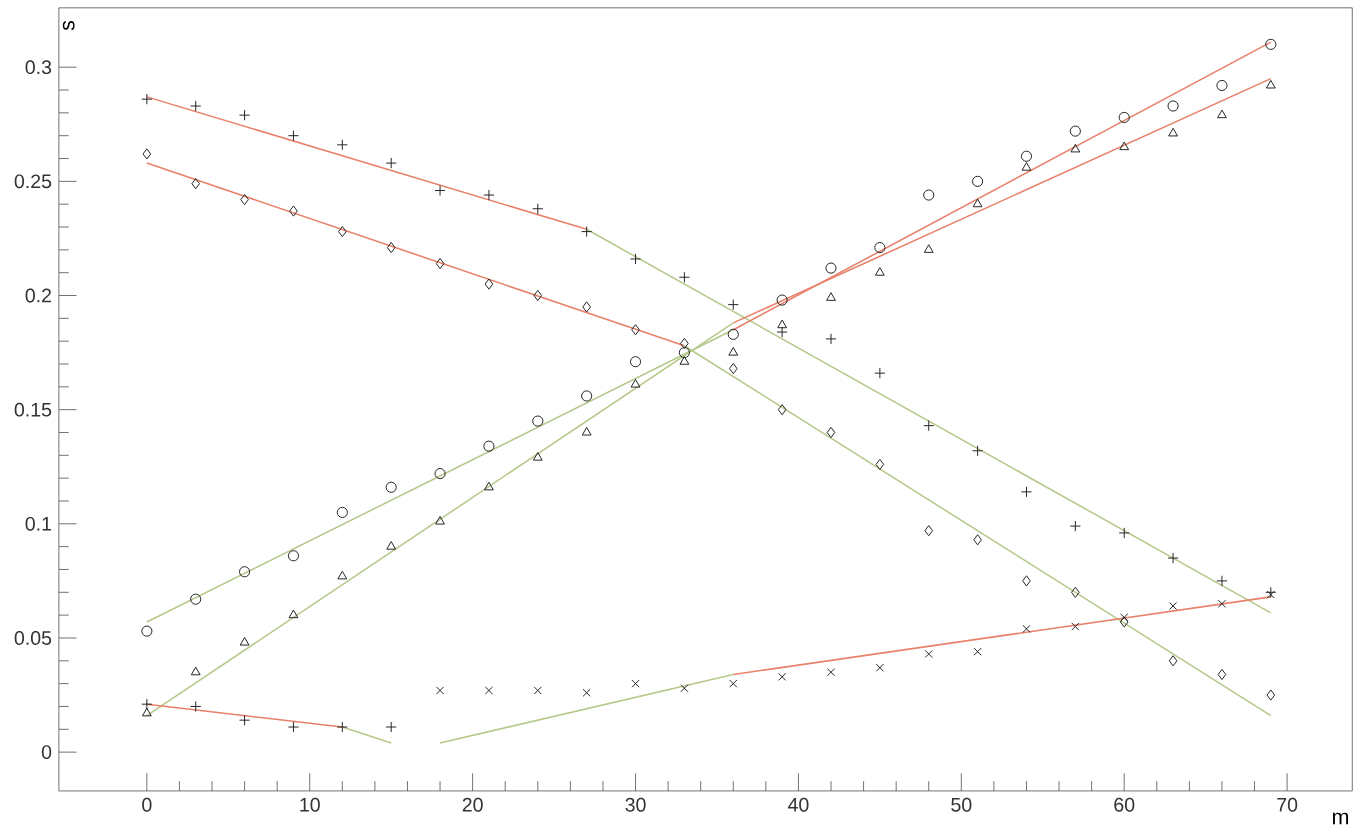 Image resolution: width=1366 pixels, height=827 pixels. I want to click on x-tick-label: 0, so click(147, 804).